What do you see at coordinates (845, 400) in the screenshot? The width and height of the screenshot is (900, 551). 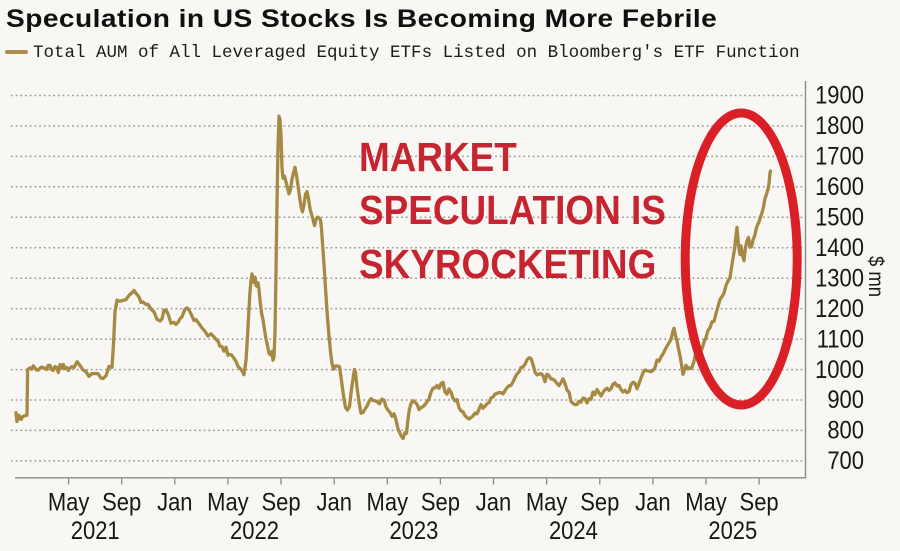 I see `svg-text: 900` at bounding box center [845, 400].